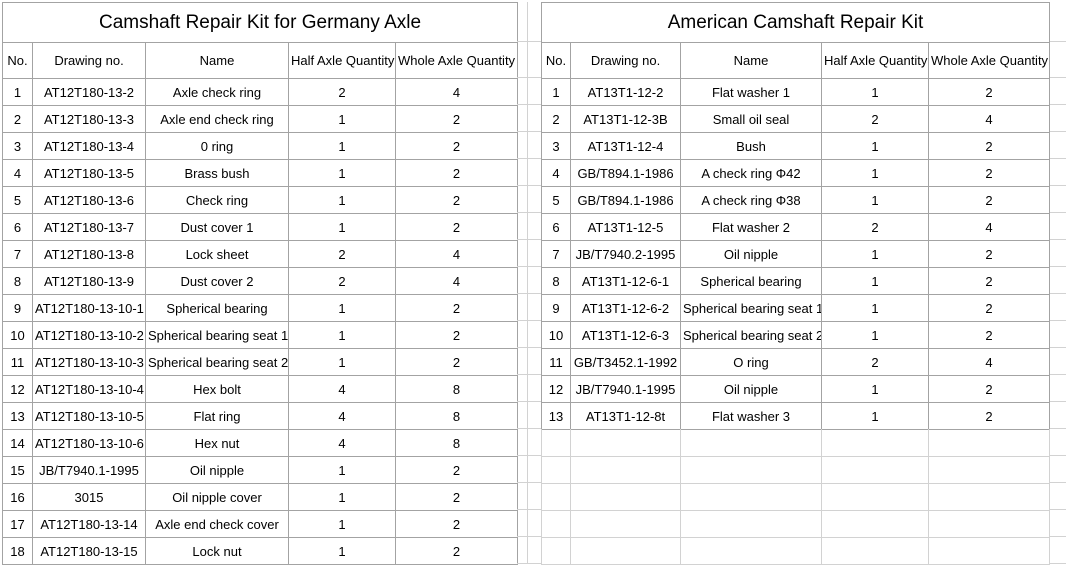 The image size is (1066, 565). What do you see at coordinates (217, 200) in the screenshot?
I see `table-cell: Check ring` at bounding box center [217, 200].